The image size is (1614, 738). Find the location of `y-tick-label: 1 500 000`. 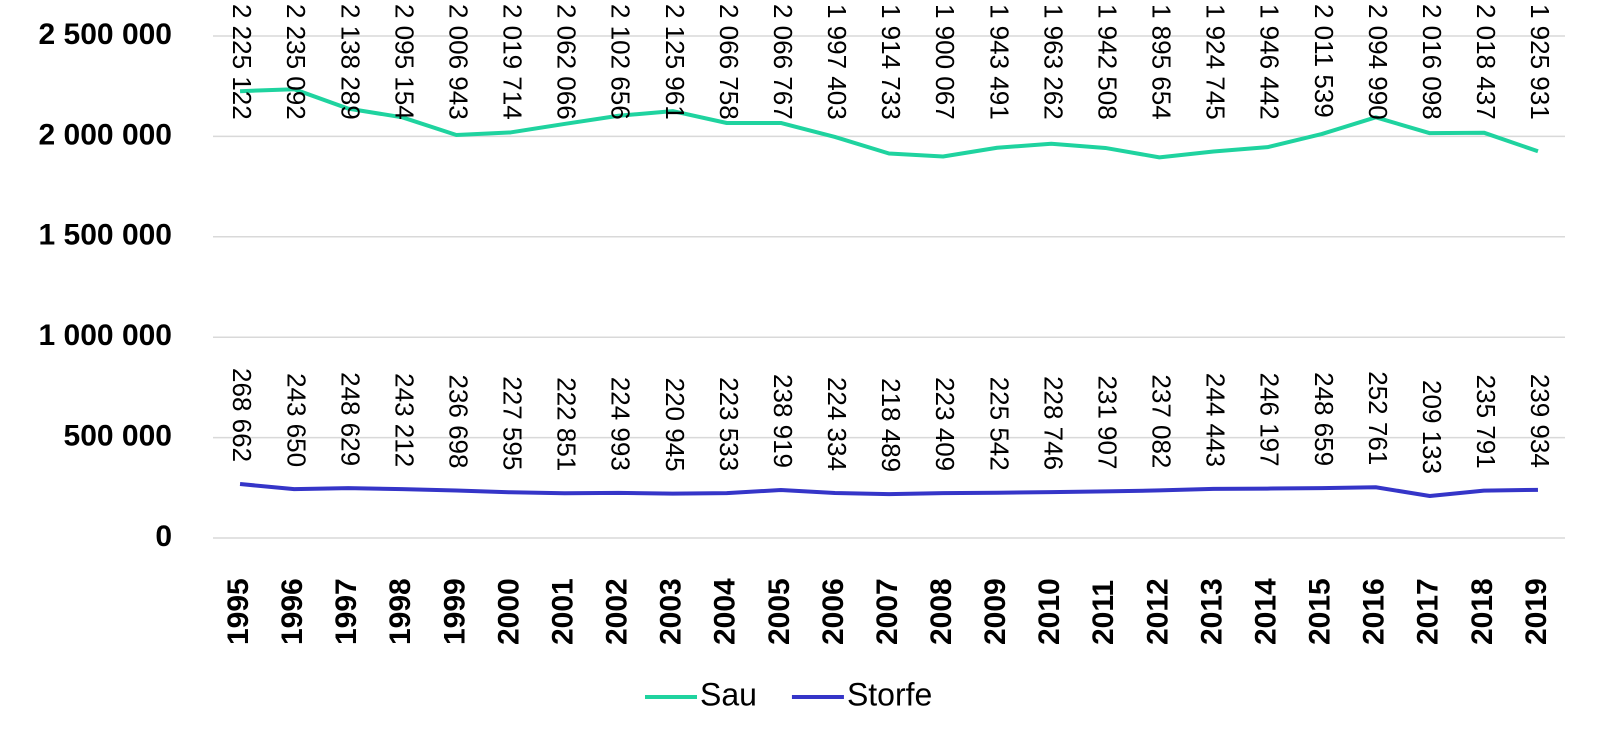

y-tick-label: 1 500 000 is located at coordinates (105, 235).